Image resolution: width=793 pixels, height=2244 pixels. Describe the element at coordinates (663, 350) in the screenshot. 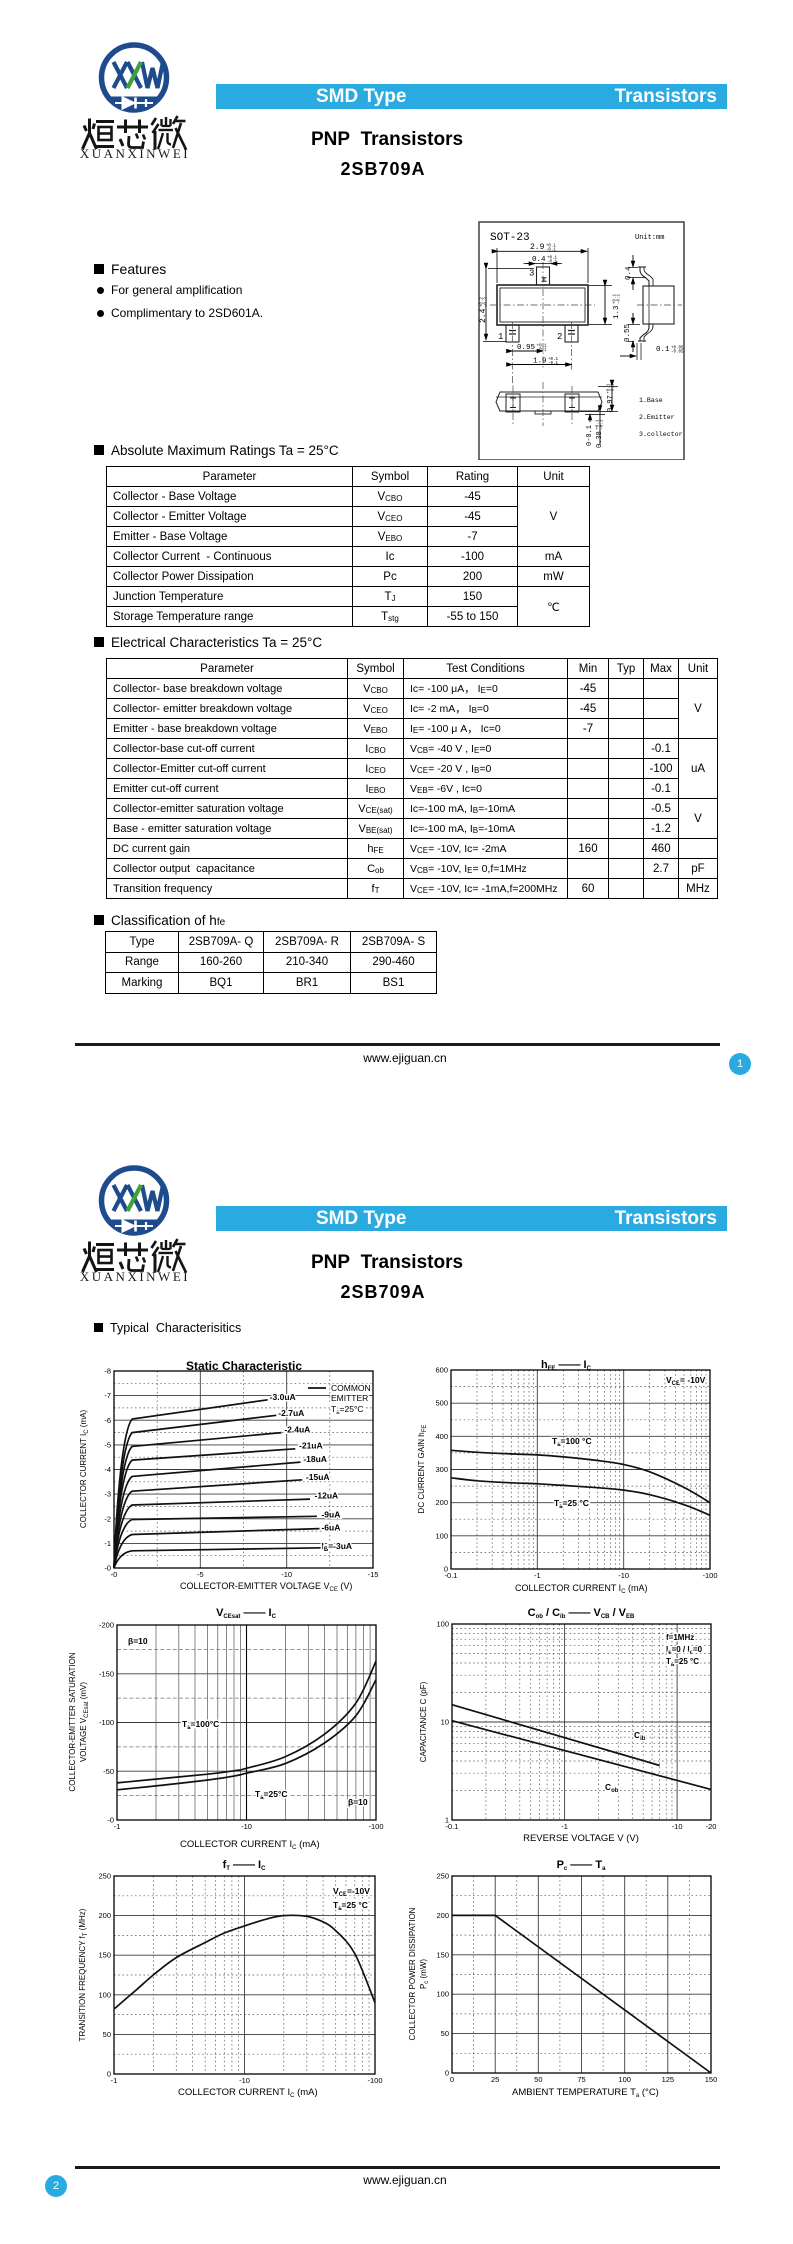

I see `svg-text: 0.1` at that location.